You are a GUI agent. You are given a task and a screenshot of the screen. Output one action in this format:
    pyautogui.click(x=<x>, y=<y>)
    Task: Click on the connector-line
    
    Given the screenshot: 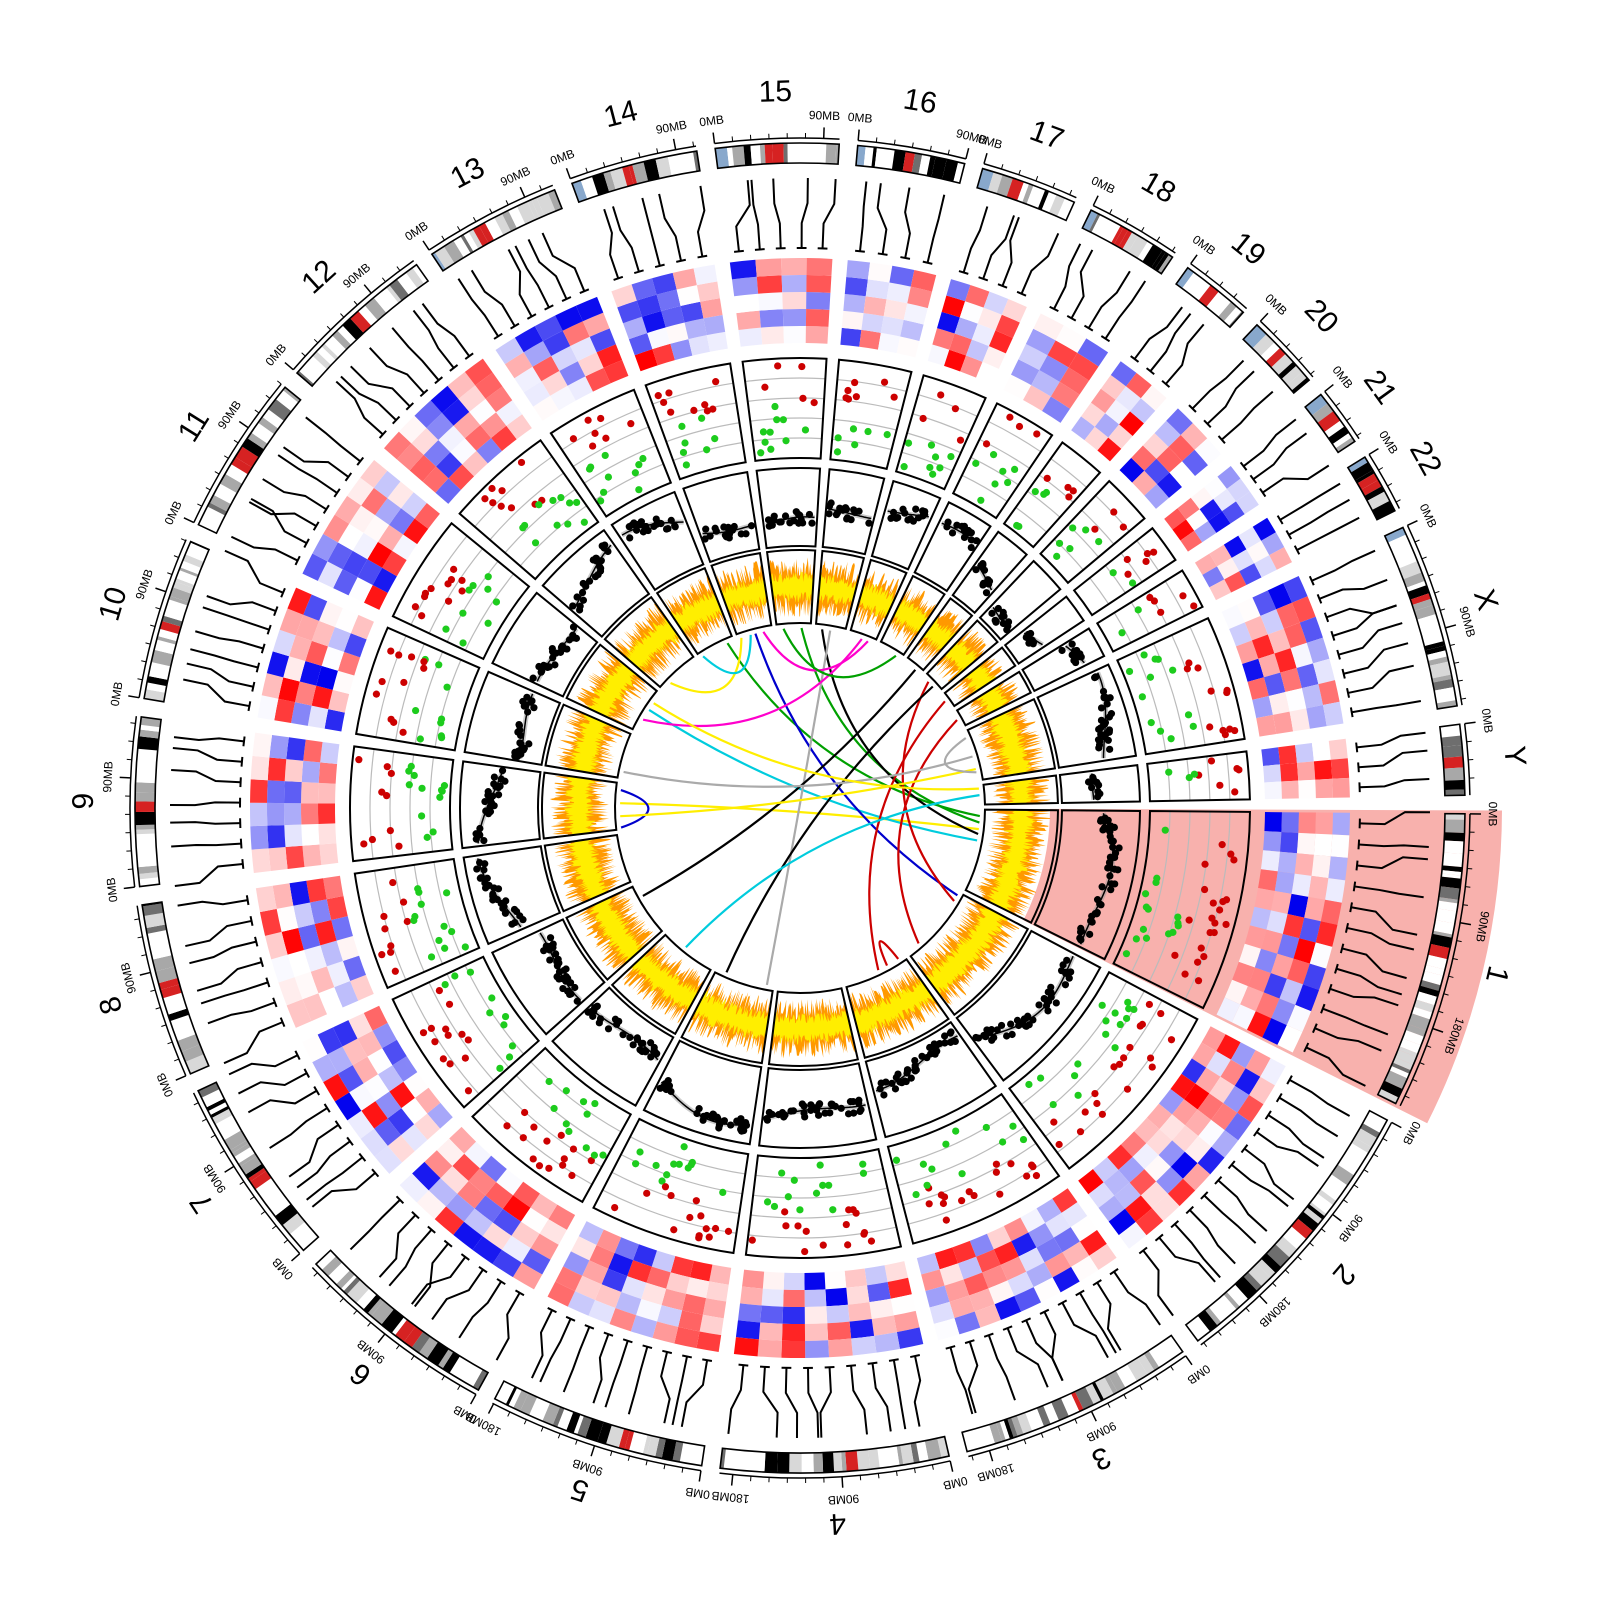 What is the action you would take?
    pyautogui.click(x=254, y=571)
    